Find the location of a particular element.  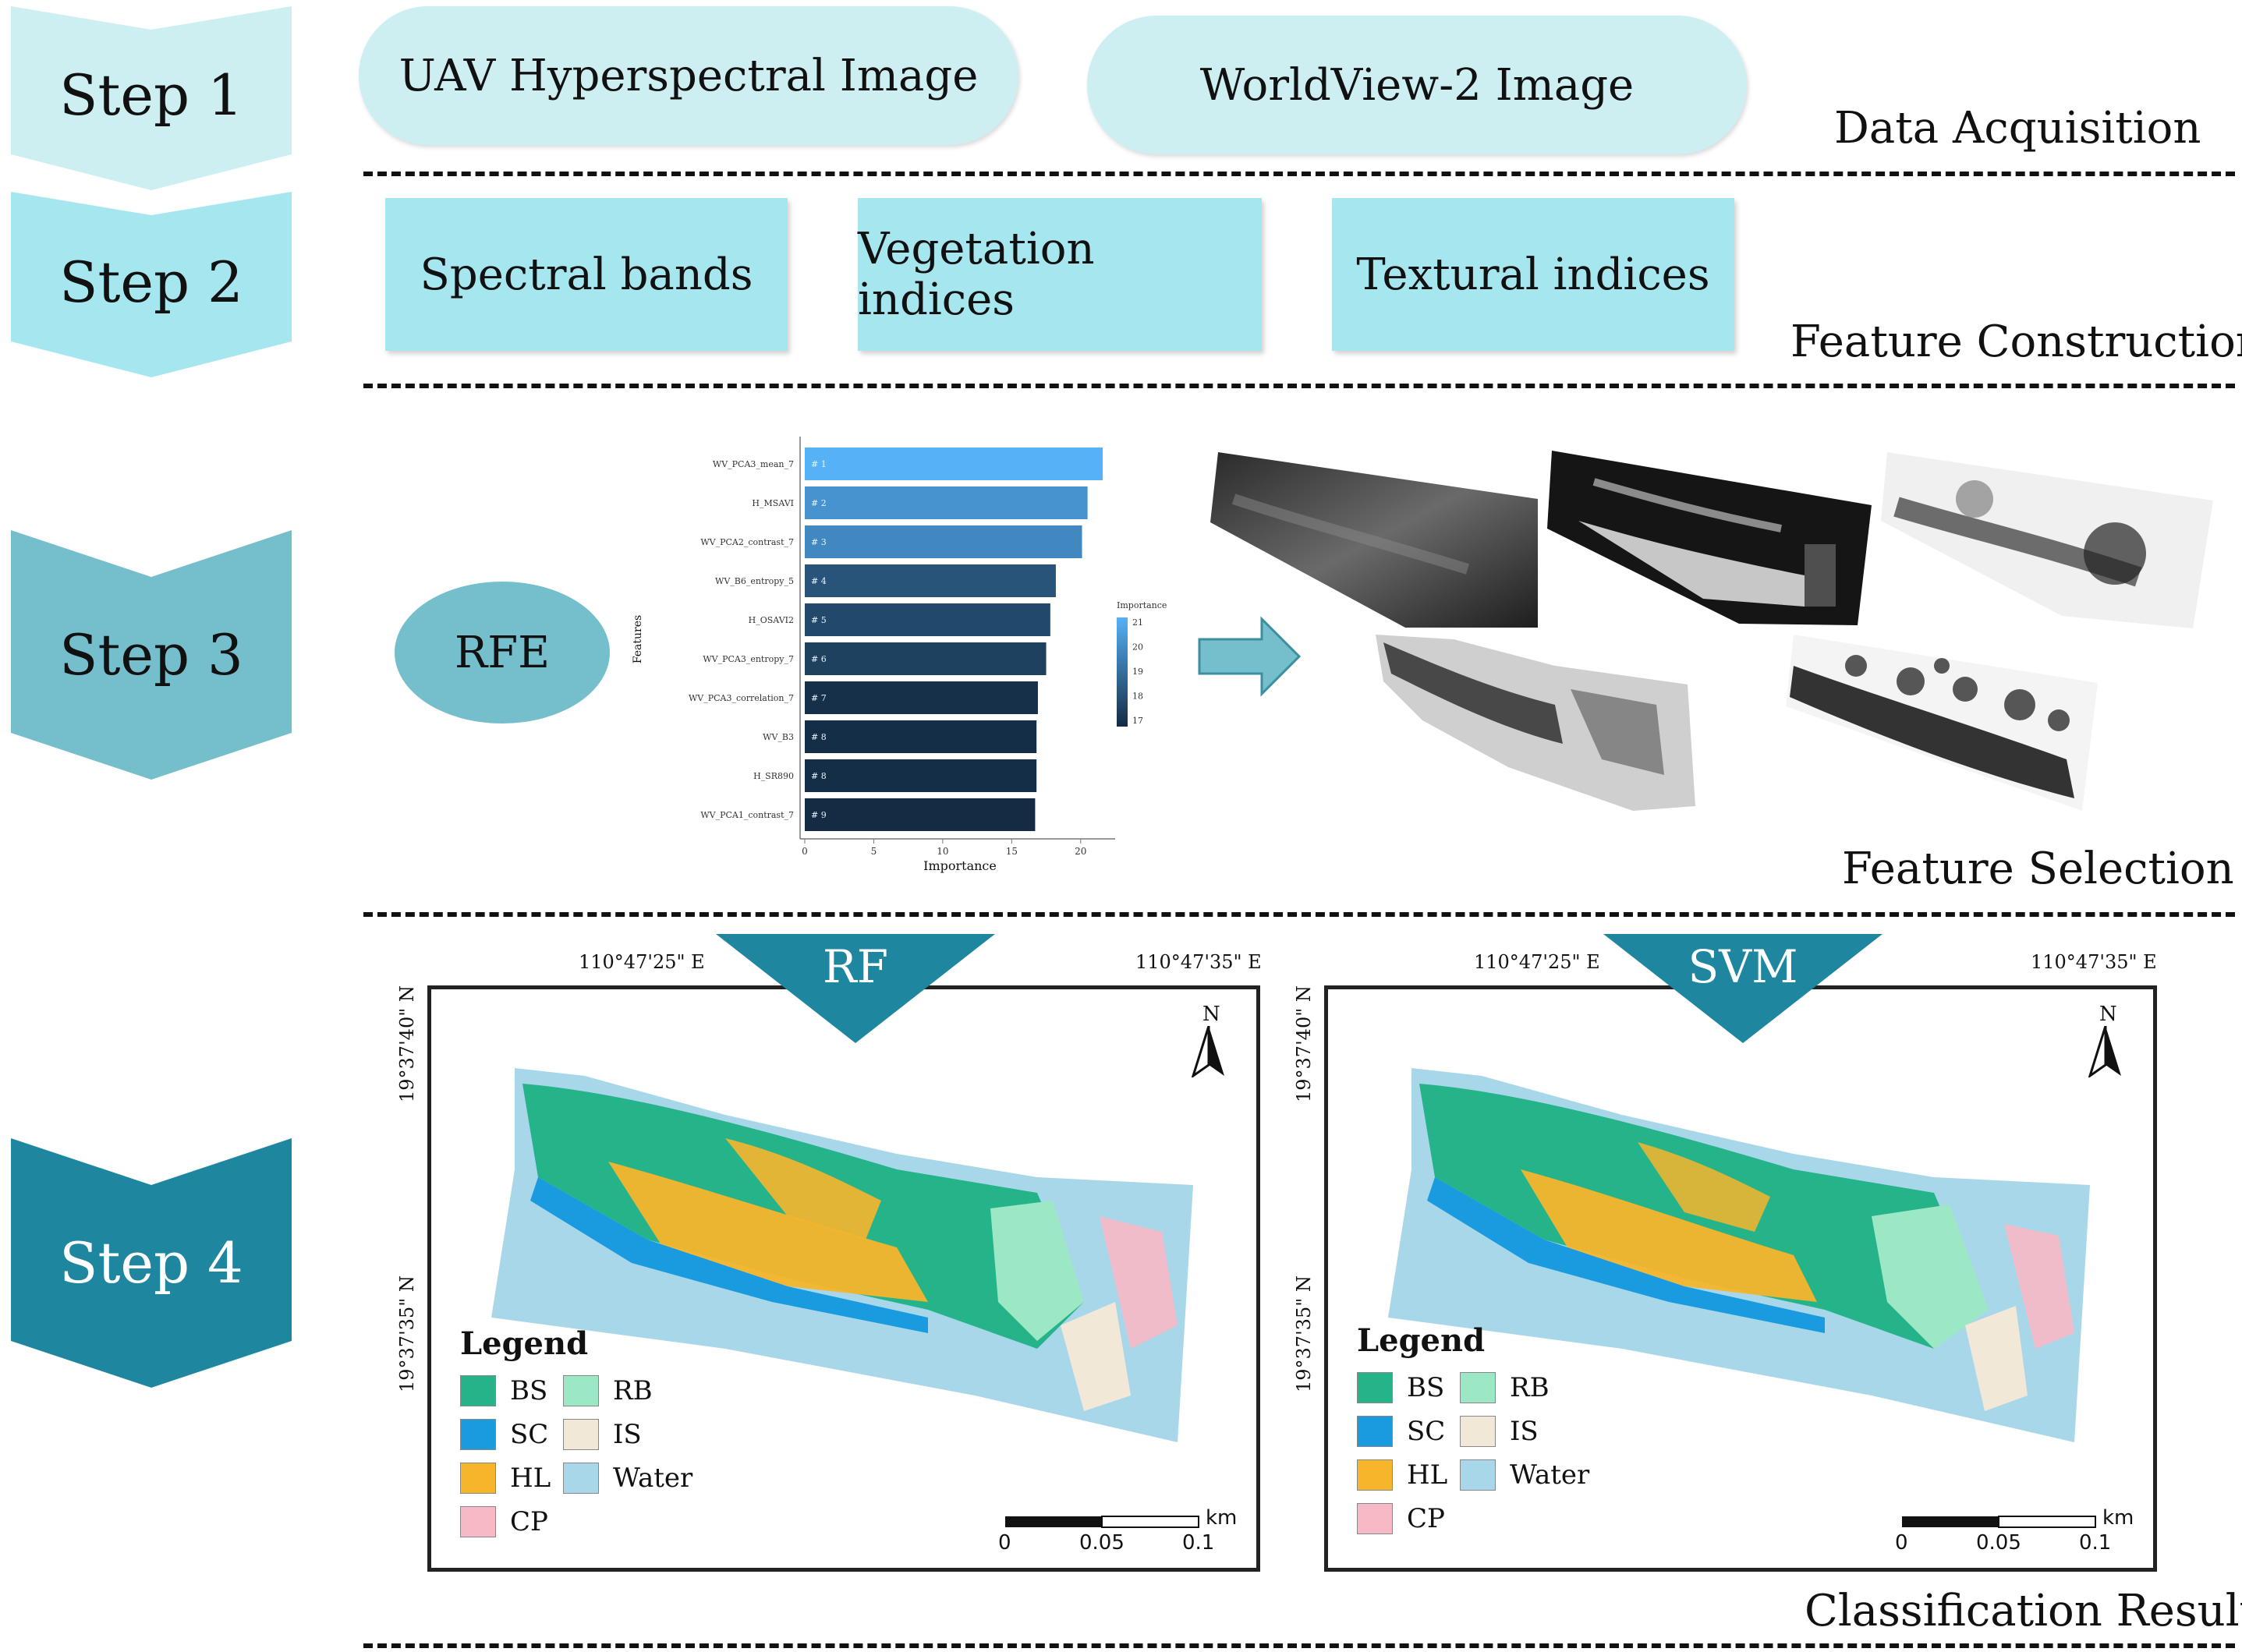

svm-legend-title: Legend is located at coordinates (1421, 1340).